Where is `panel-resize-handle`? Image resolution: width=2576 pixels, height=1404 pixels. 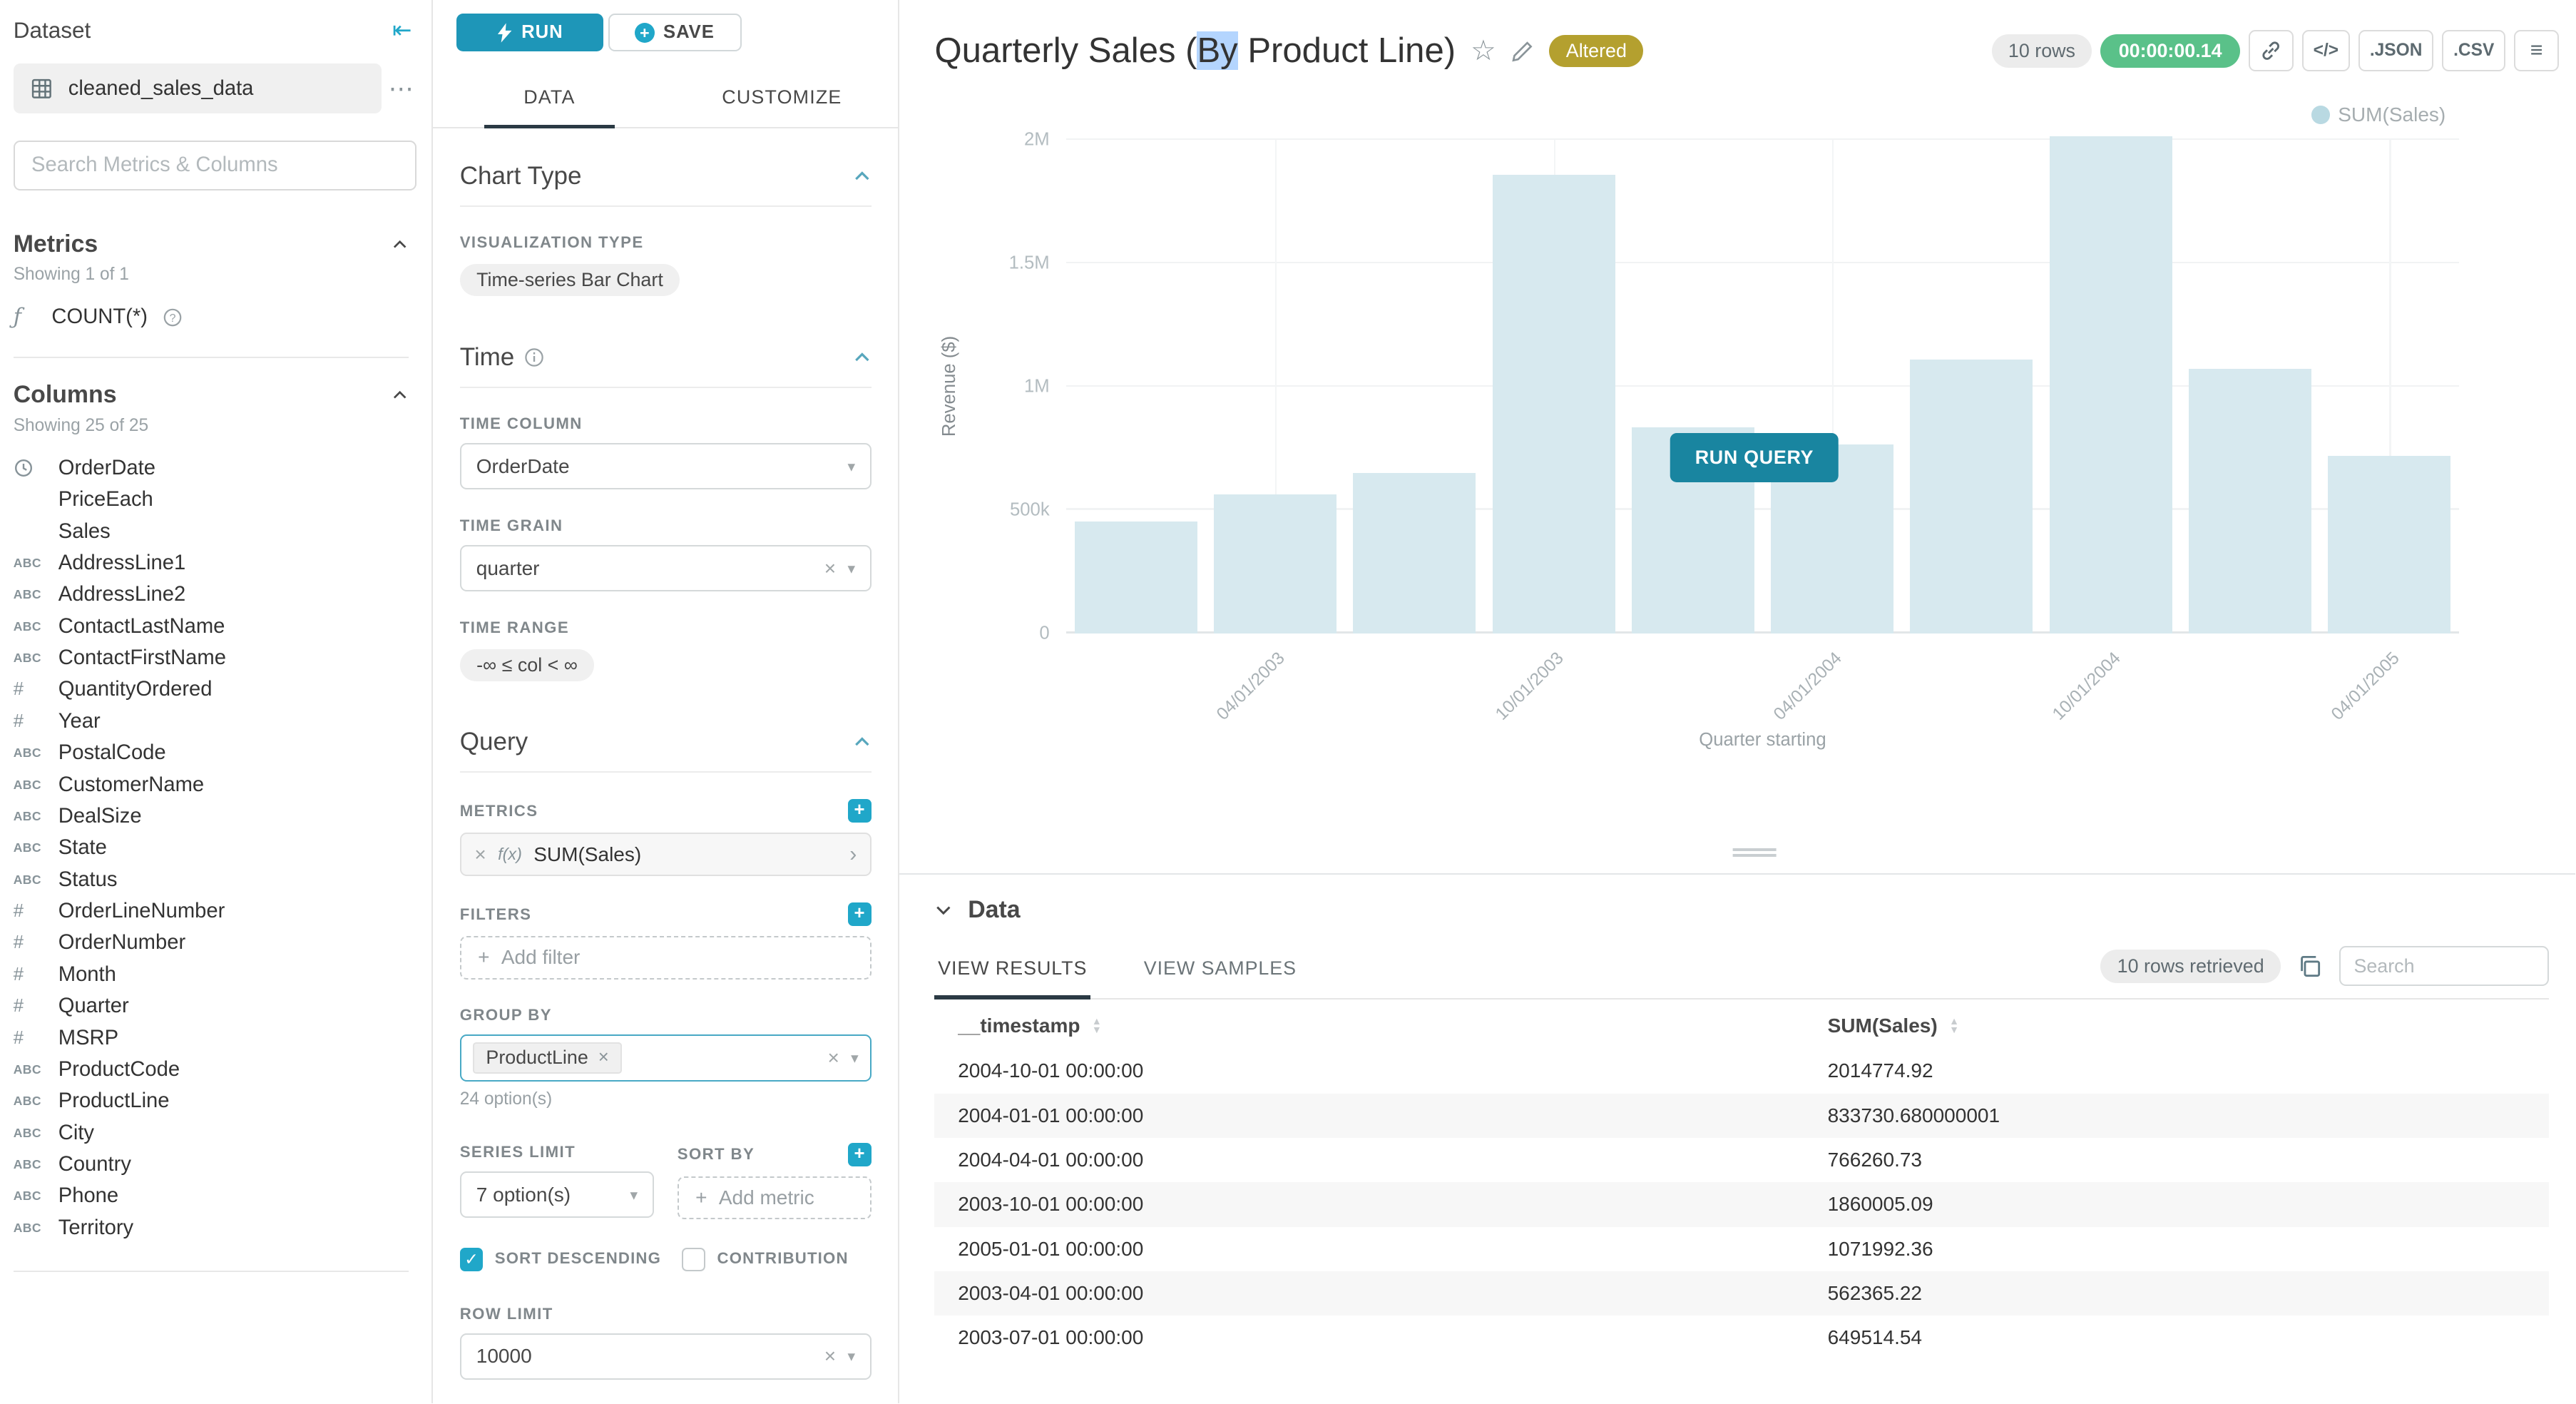
panel-resize-handle is located at coordinates (1754, 852).